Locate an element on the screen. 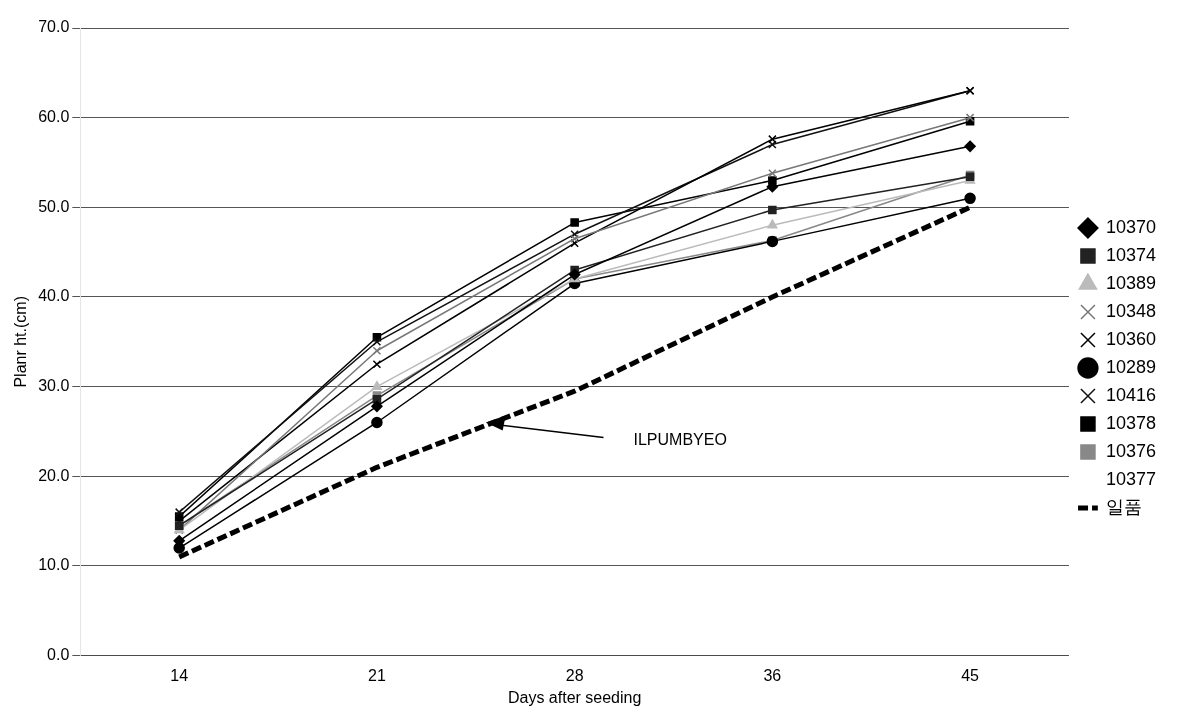  y-tick-label: 20.0 is located at coordinates (54, 475).